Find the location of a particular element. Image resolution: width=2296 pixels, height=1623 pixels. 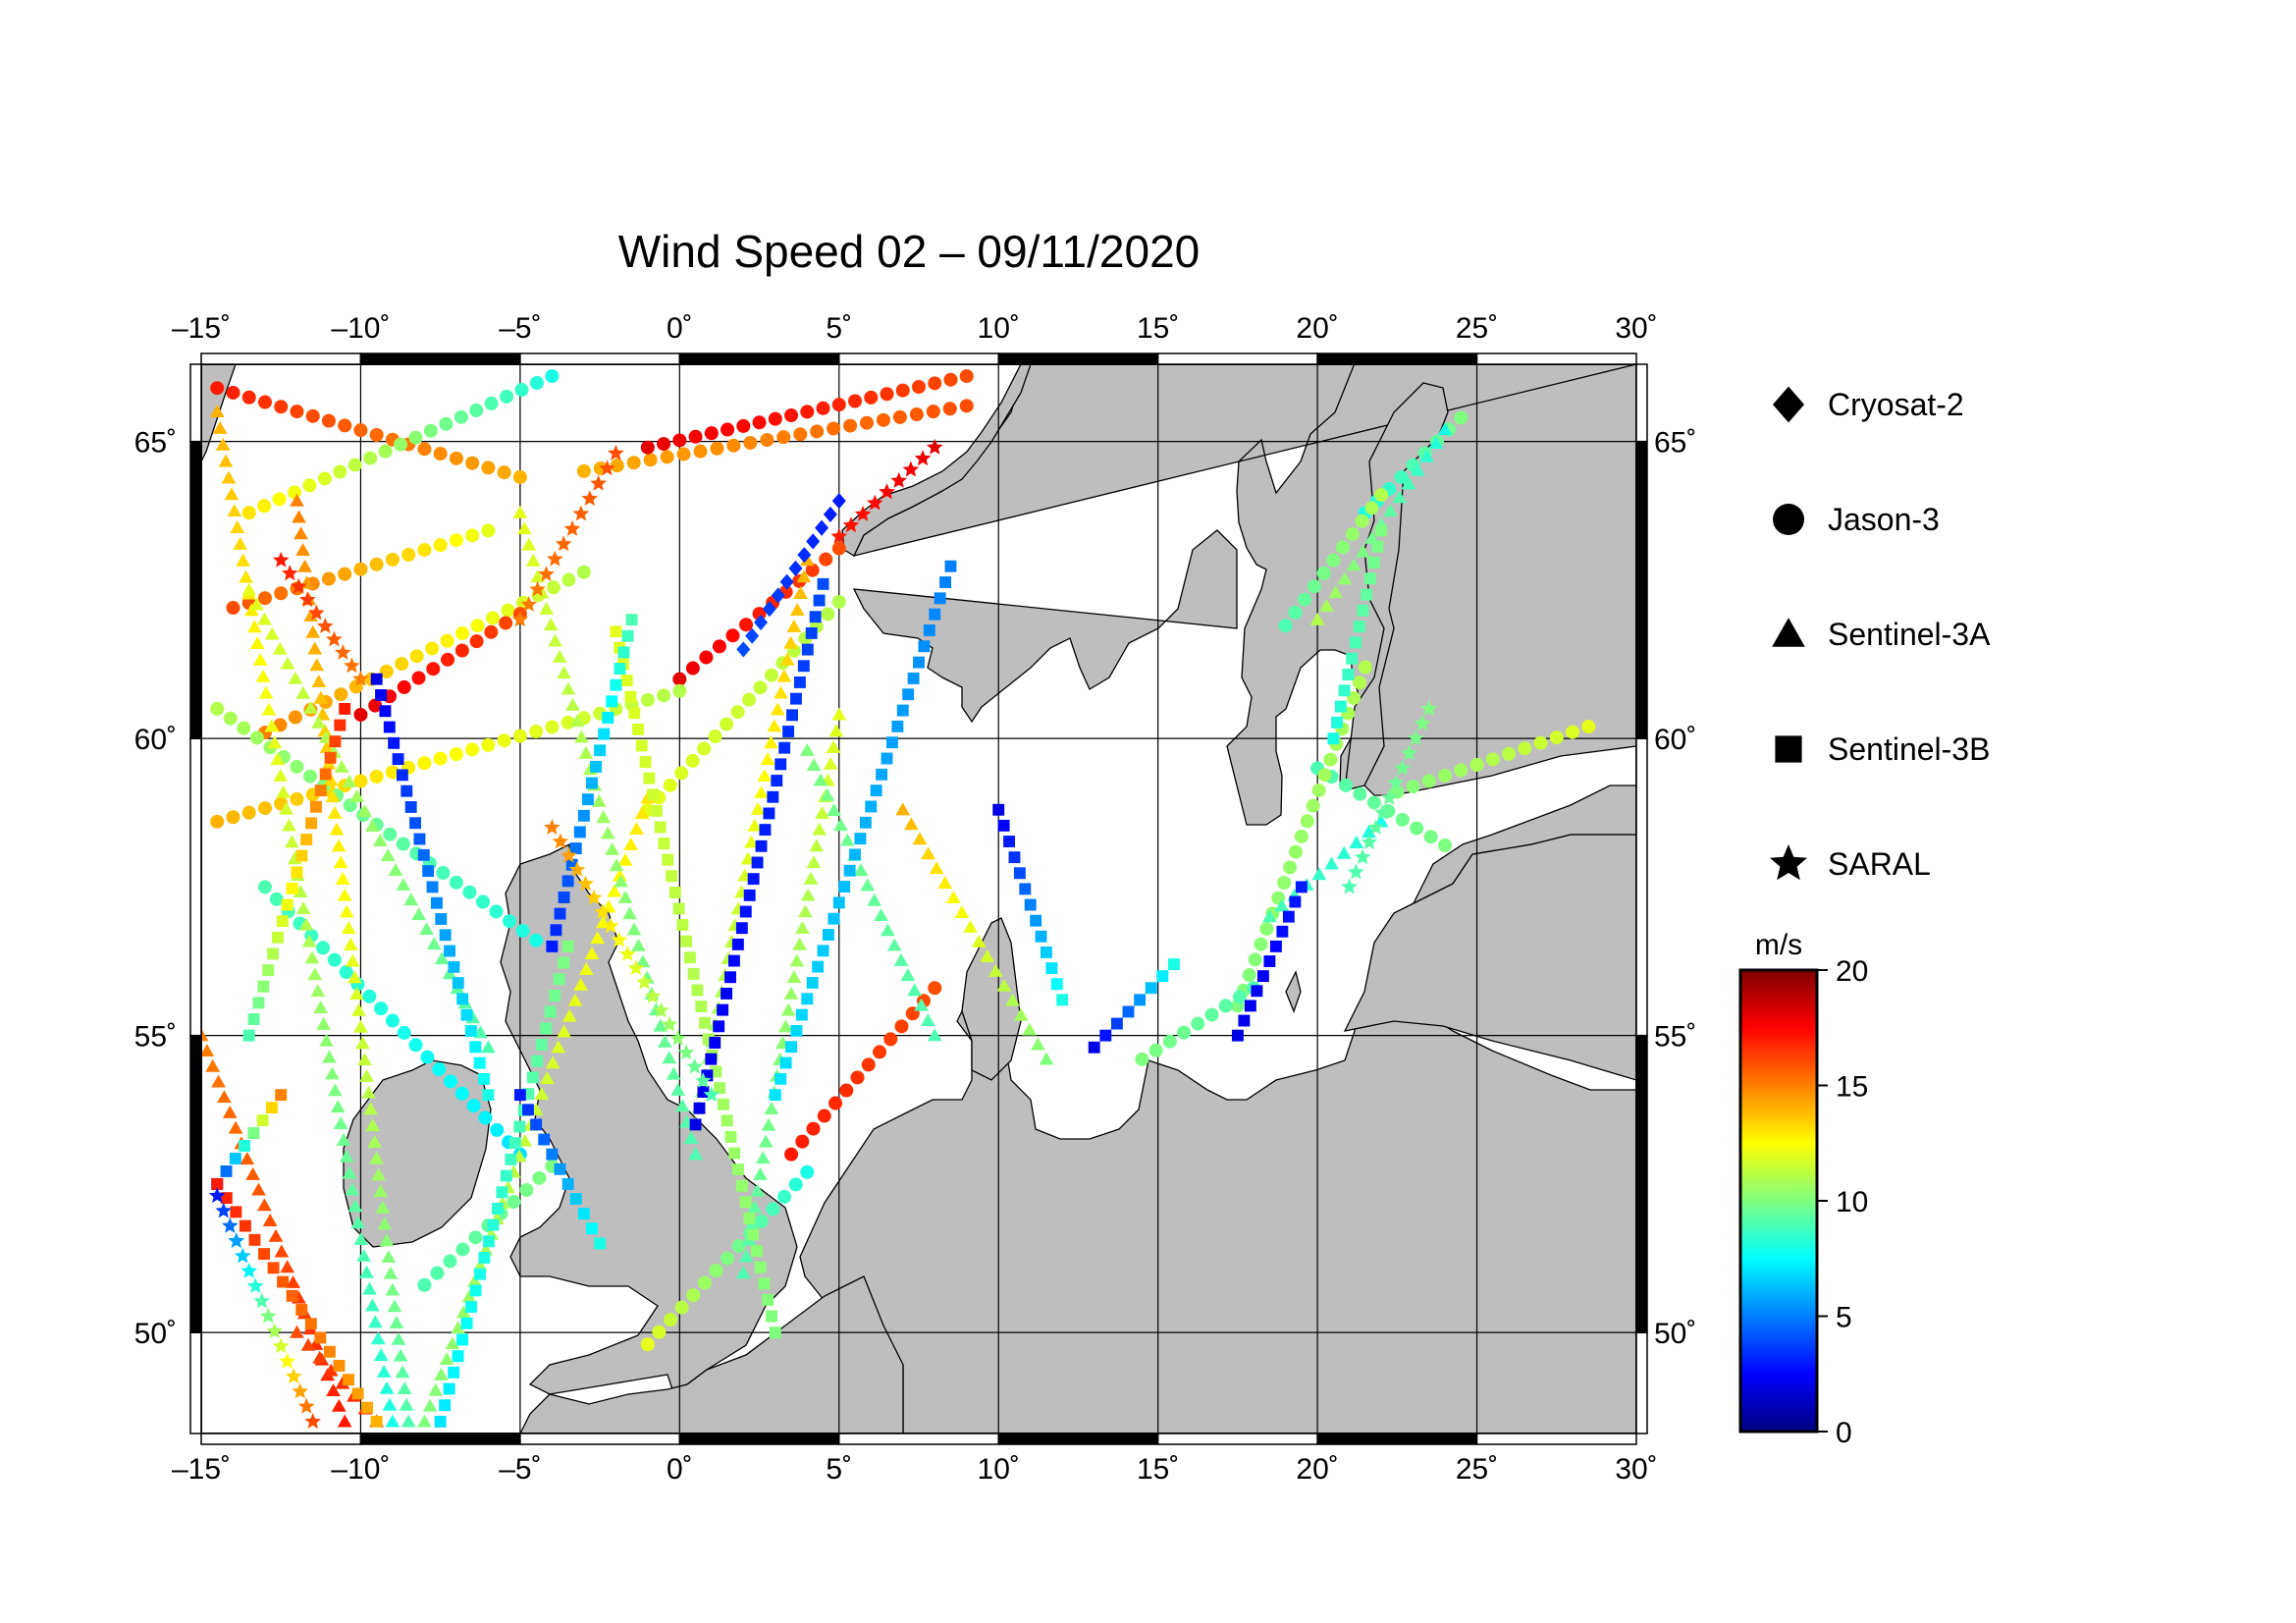

legend-item-label: Sentinel-3A is located at coordinates (1909, 634).